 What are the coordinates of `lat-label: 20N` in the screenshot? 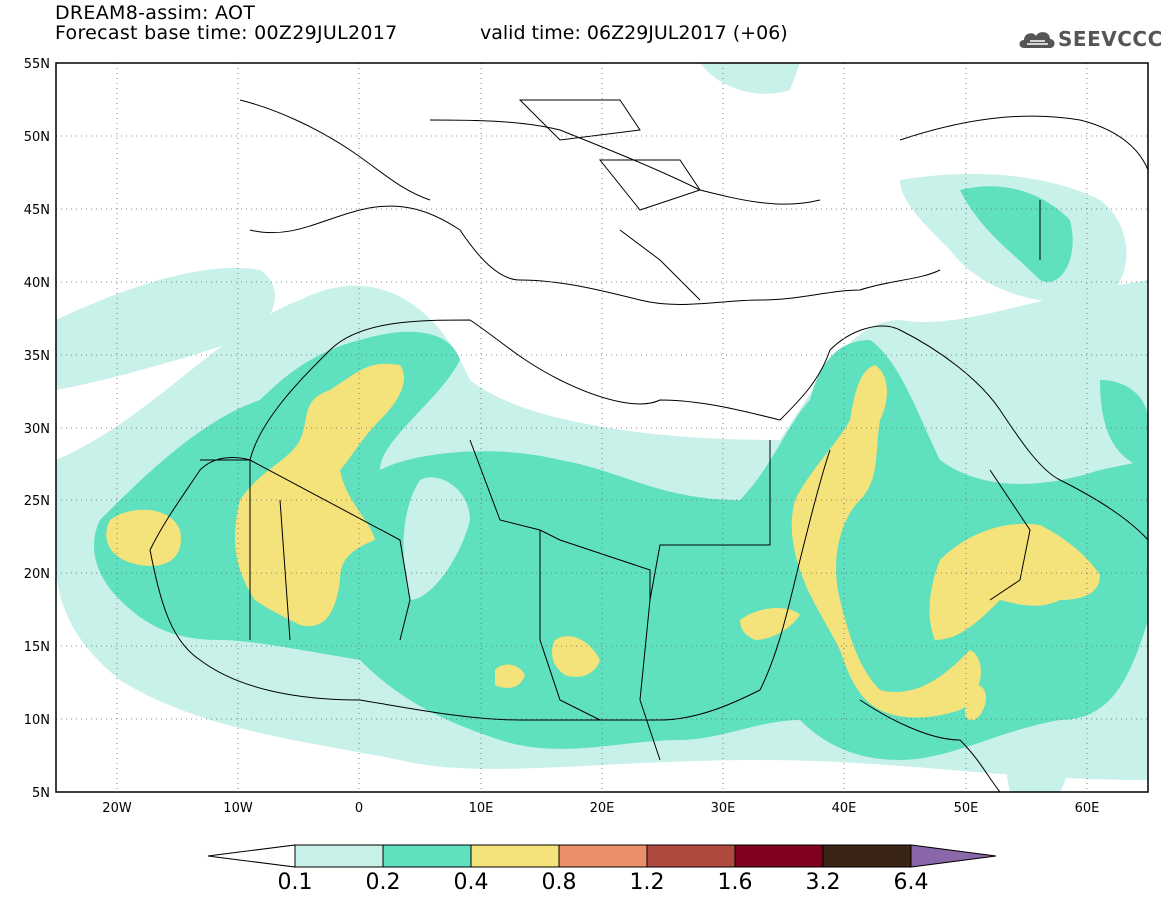 It's located at (37, 574).